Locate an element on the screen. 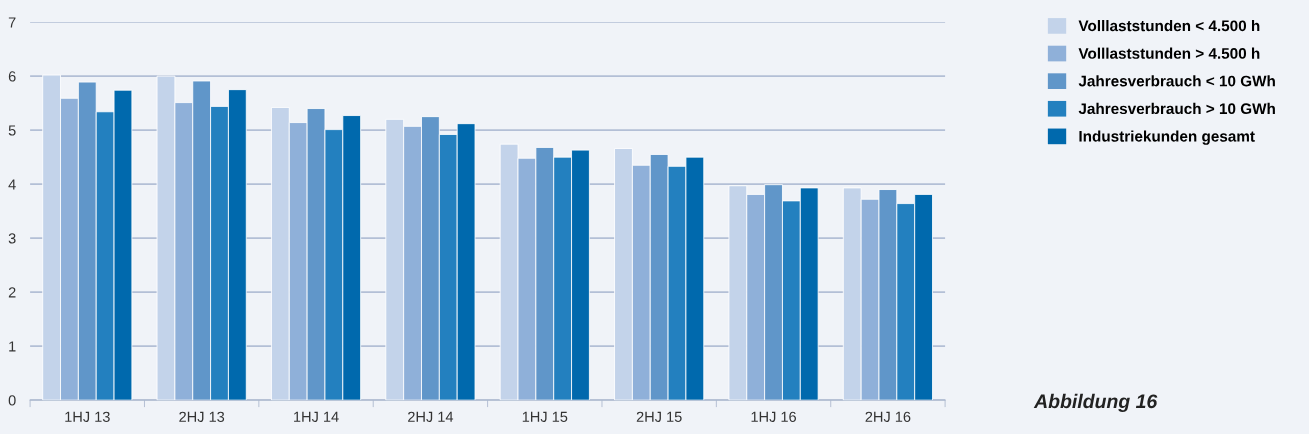  x-tick-label: 2HJ 14 is located at coordinates (431, 416).